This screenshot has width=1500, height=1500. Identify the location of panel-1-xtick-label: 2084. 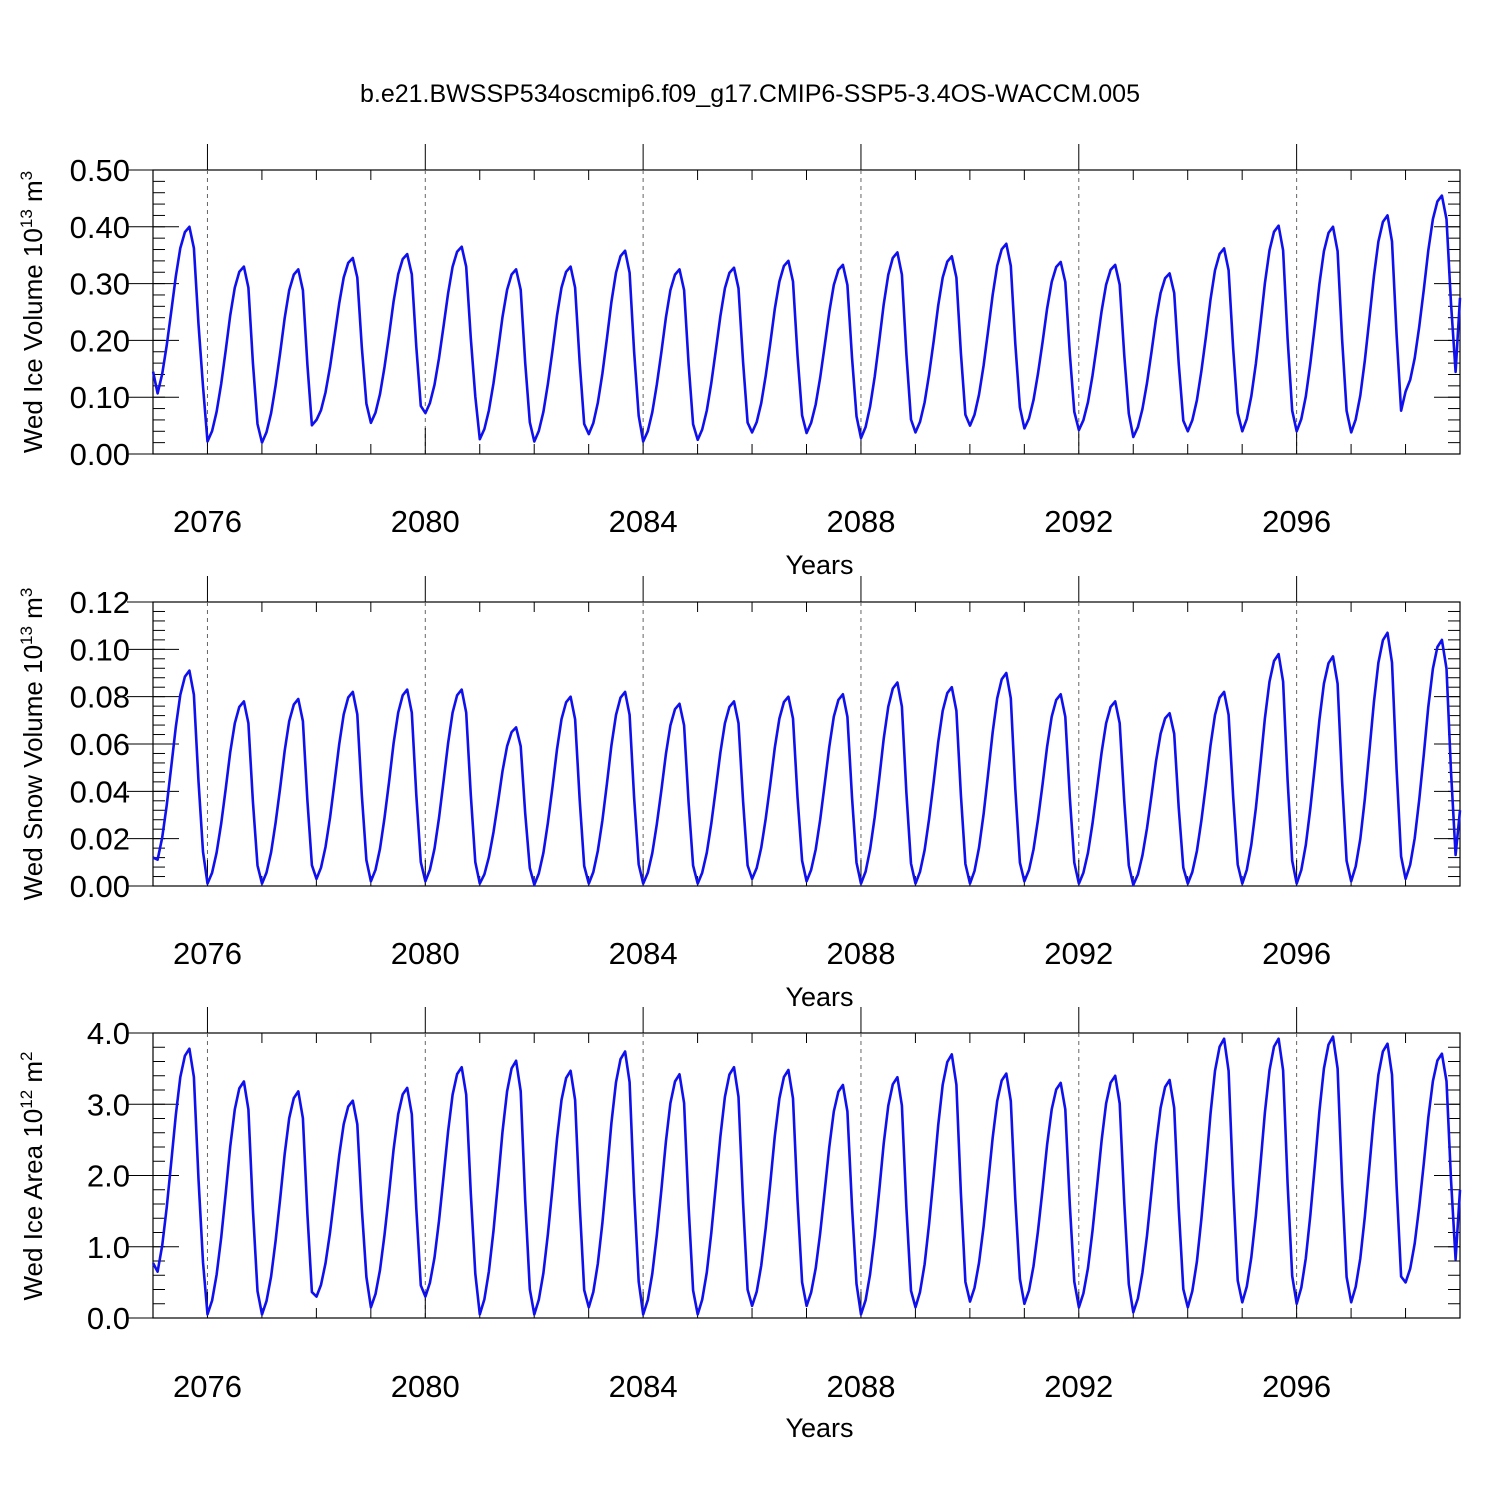
(643, 521).